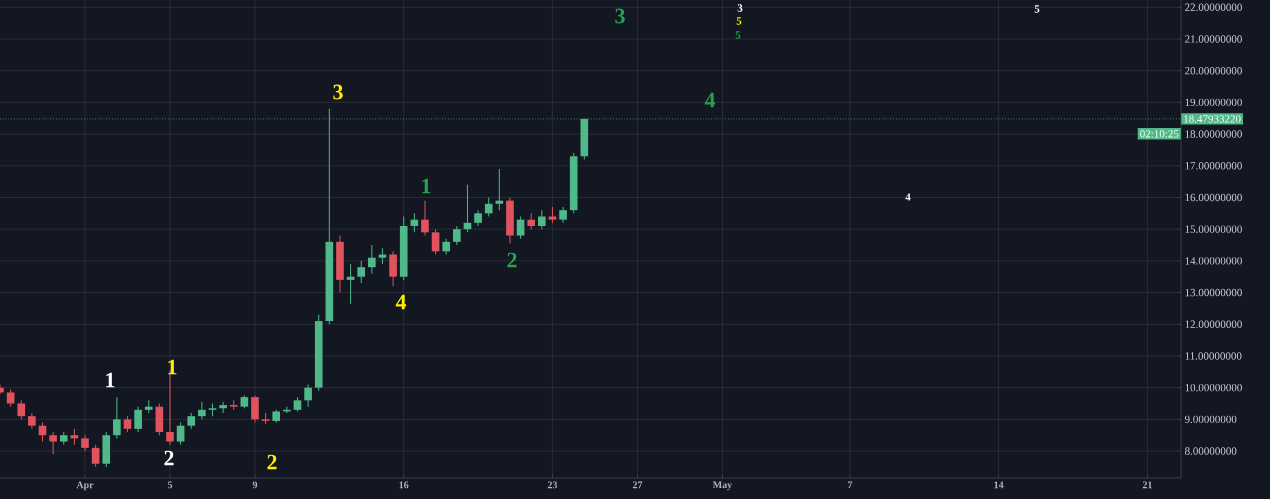 This screenshot has width=1270, height=499. I want to click on y-tick-label: 13.00000000, so click(1213, 292).